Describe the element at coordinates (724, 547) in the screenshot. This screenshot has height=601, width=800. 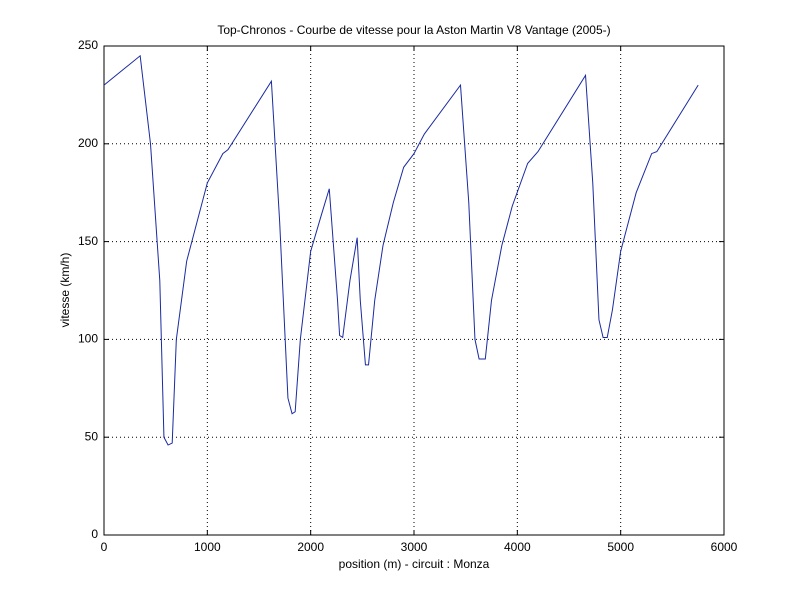
I see `x-tick-label: 6000` at that location.